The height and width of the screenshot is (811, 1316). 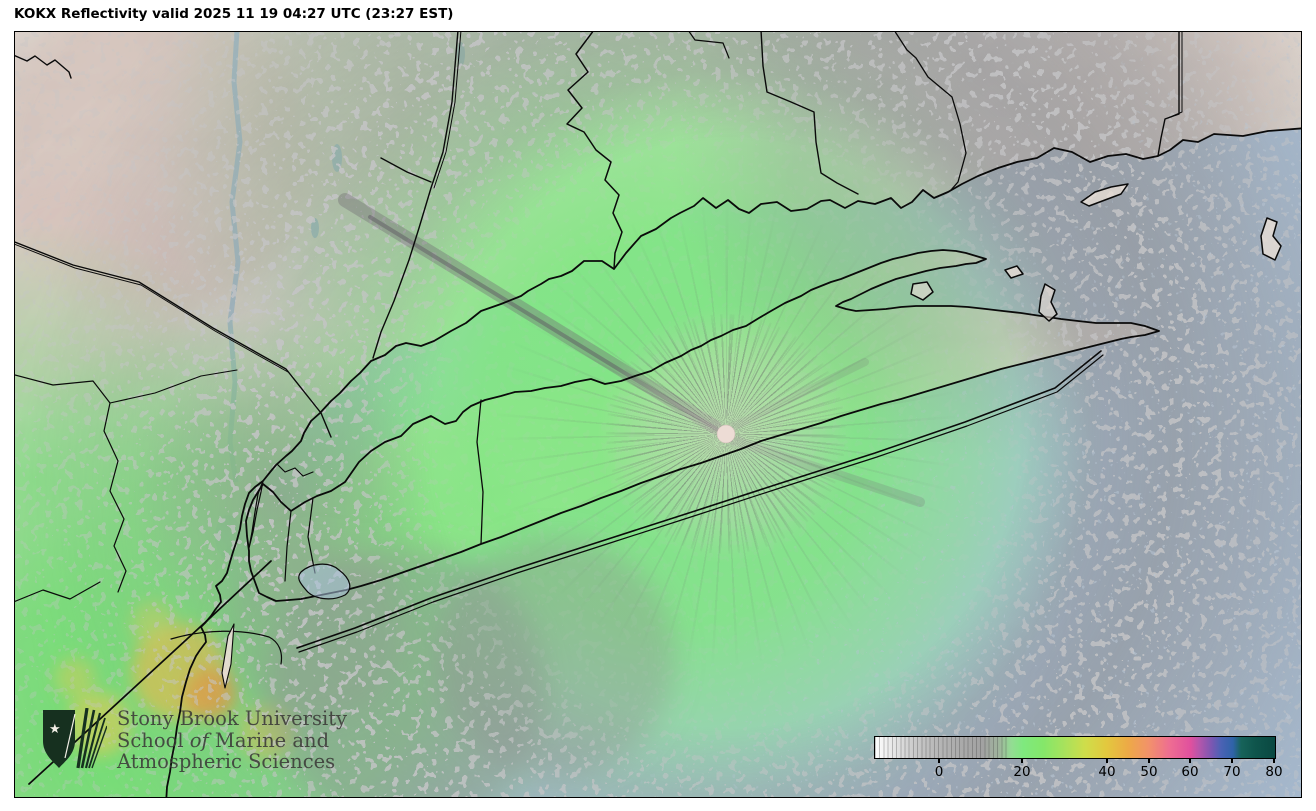 What do you see at coordinates (1271, 239) in the screenshot?
I see `block-island` at bounding box center [1271, 239].